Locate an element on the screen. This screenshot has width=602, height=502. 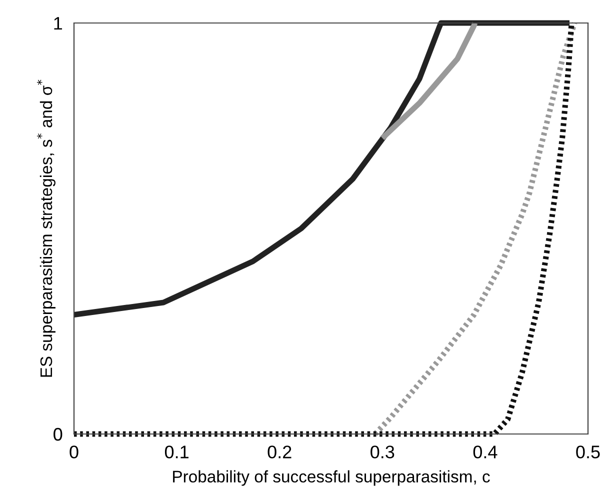
x-tick-label: 0.3 is located at coordinates (382, 452).